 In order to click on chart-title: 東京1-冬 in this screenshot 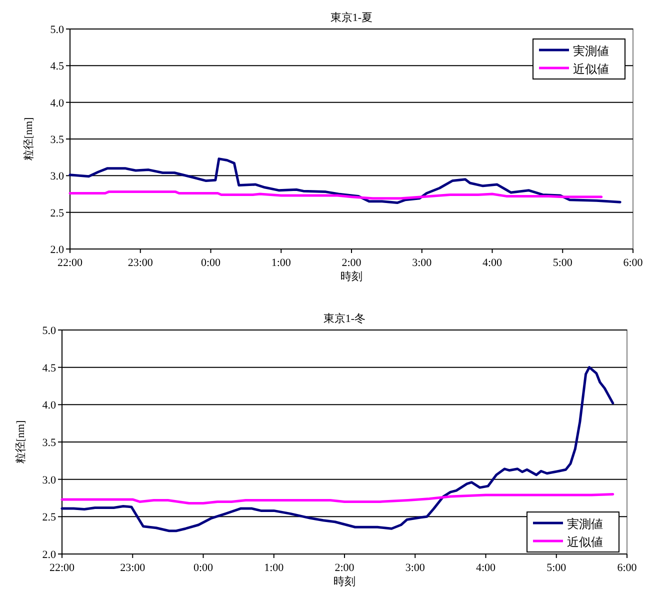, I will do `click(344, 318)`.